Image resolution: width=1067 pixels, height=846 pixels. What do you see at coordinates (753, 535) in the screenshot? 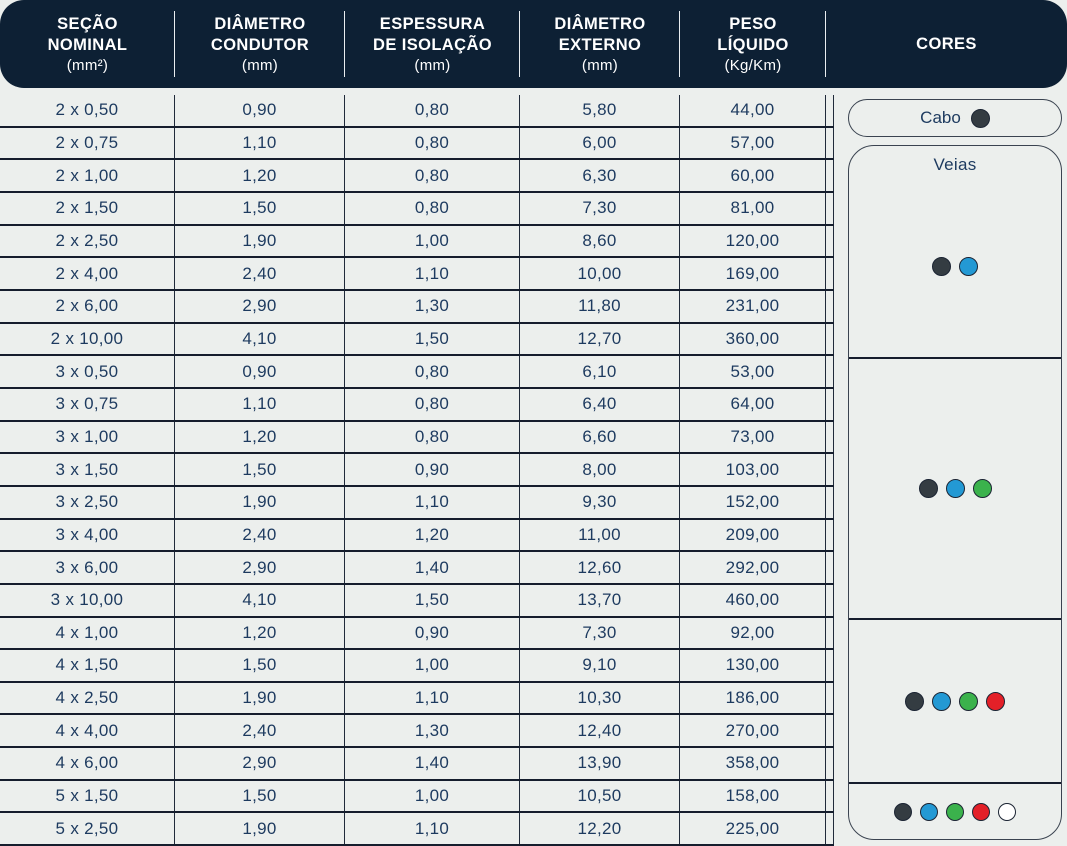
I see `table-cell: 209,00` at bounding box center [753, 535].